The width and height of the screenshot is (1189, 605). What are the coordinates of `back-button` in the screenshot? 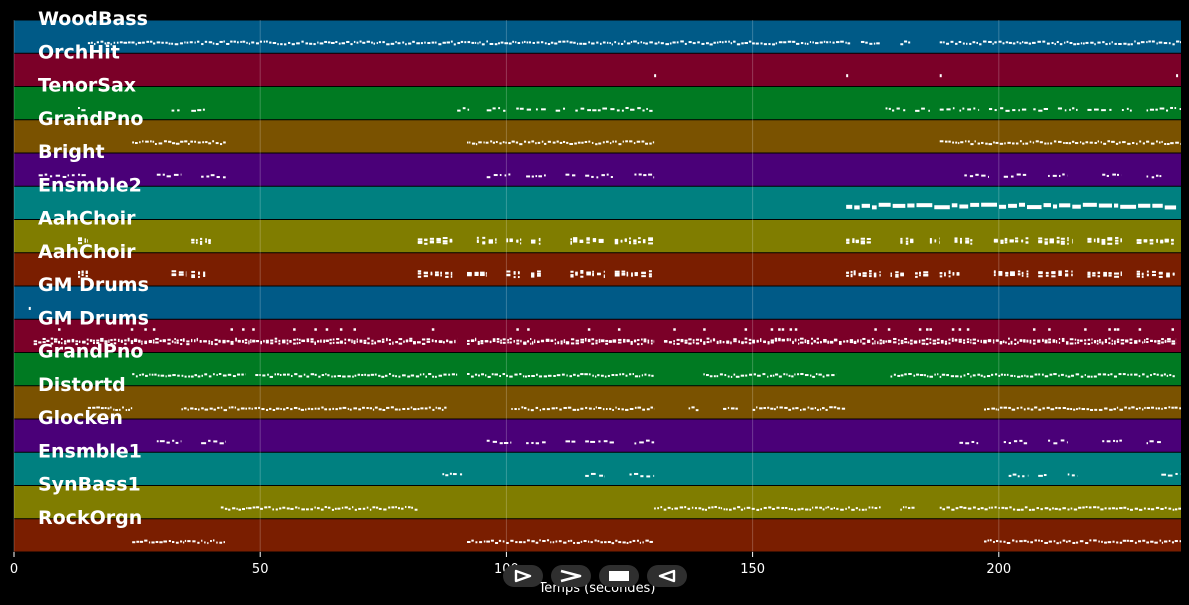 It's located at (667, 576).